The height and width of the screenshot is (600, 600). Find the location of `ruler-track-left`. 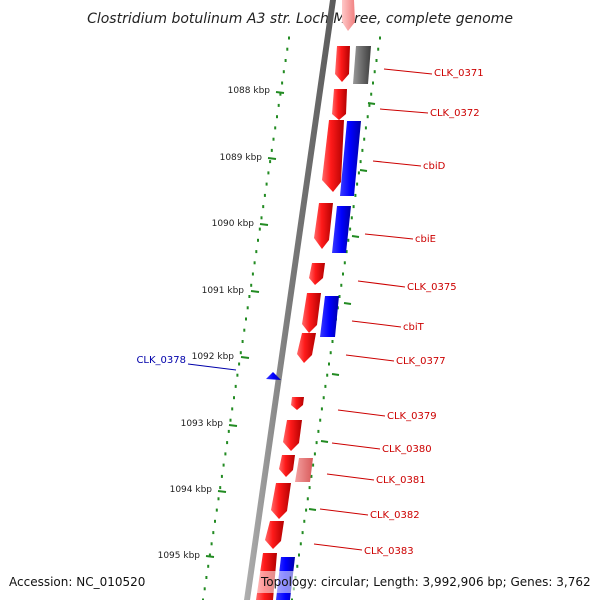

ruler-track-left is located at coordinates (246, 318).